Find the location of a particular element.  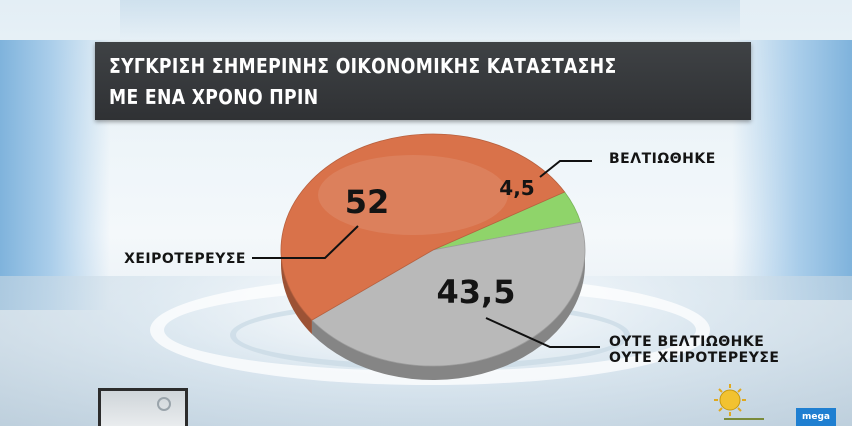

pie-value-label-1: 43,5 is located at coordinates (476, 292).